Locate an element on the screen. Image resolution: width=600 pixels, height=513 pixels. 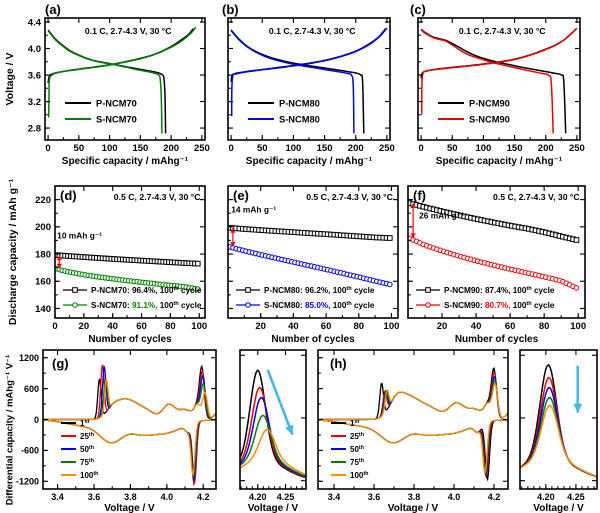
panel-label-e: (e) is located at coordinates (241, 195).